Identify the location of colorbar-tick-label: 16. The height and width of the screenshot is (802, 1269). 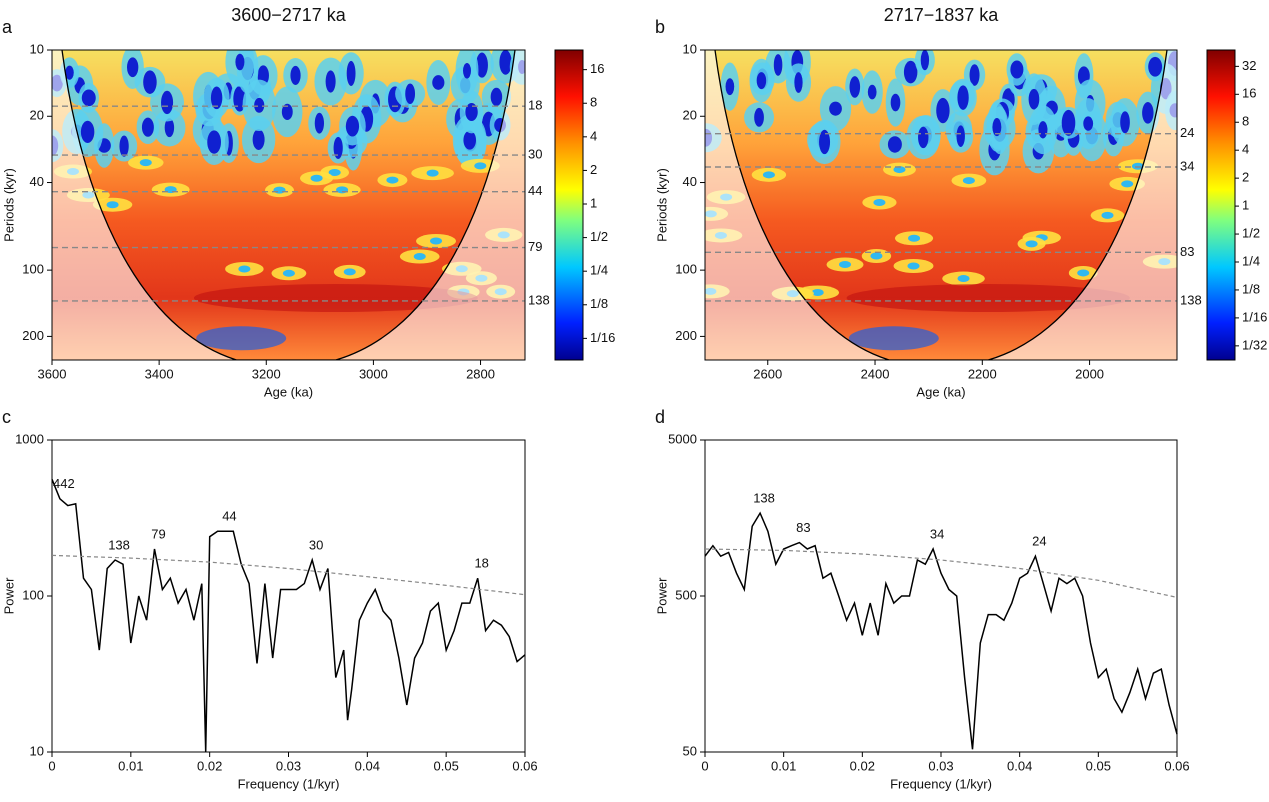
(597, 68).